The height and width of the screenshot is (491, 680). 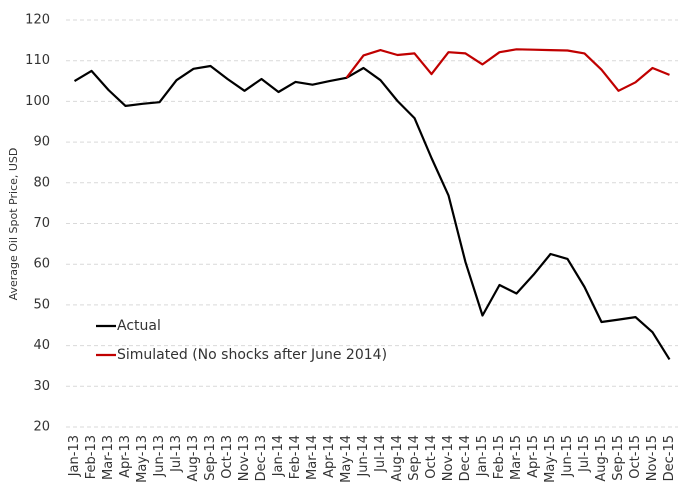 I want to click on y-axis-label: Average Oil Spot Price, USD, so click(x=13, y=224).